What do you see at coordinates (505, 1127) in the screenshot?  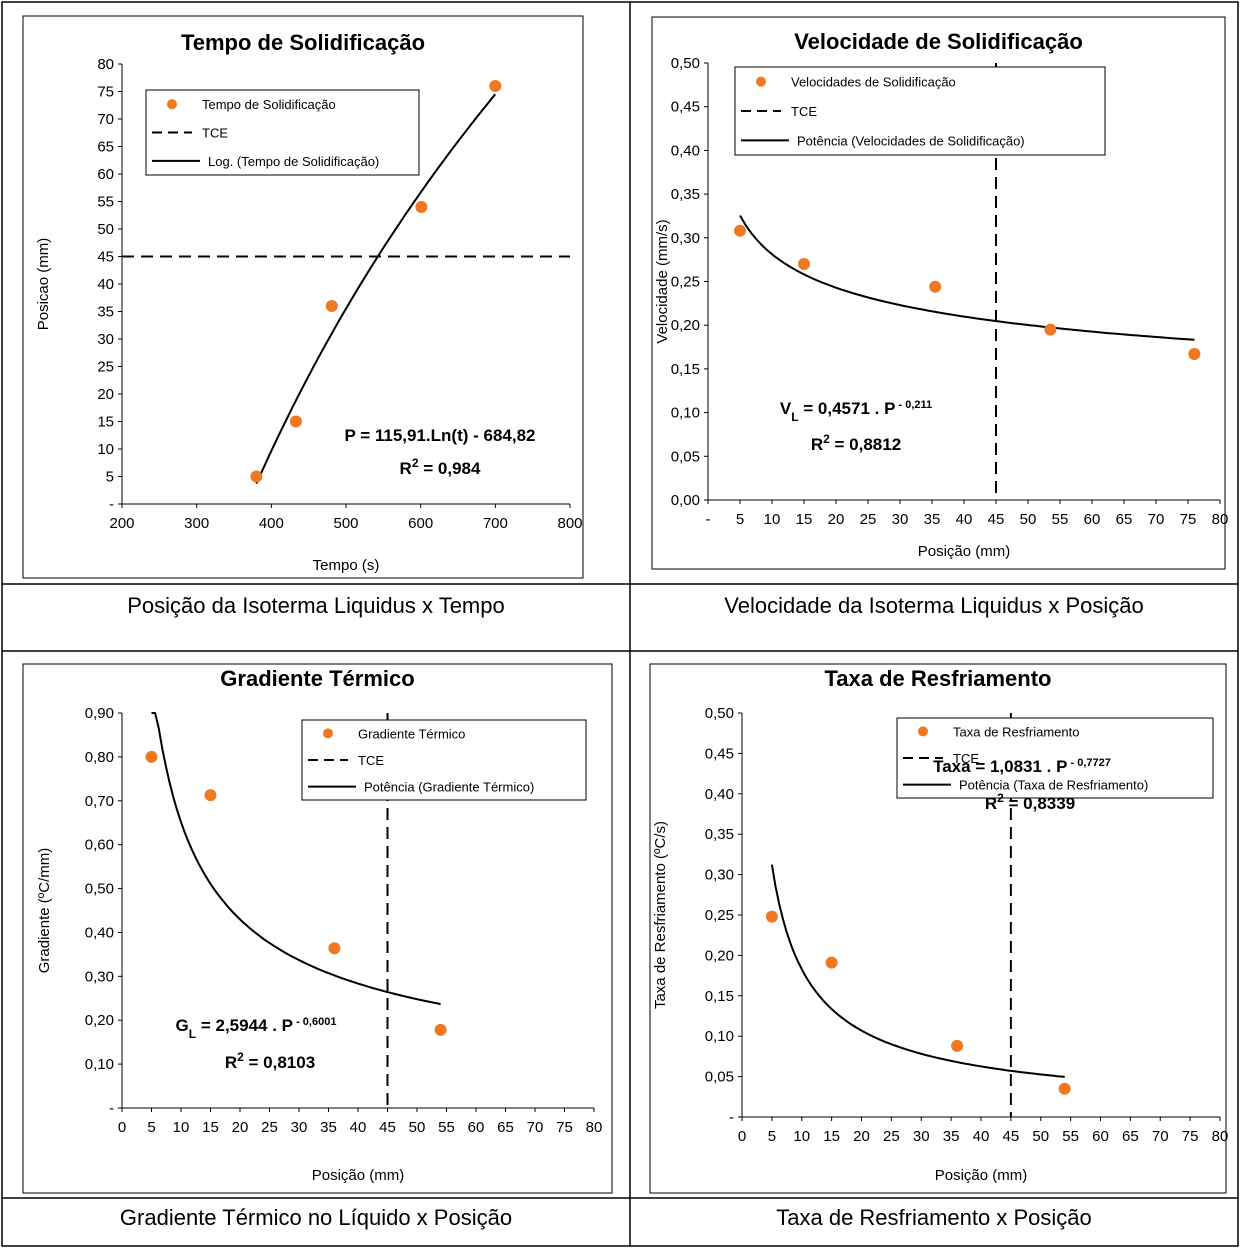 I see `x-tick-label: 65` at bounding box center [505, 1127].